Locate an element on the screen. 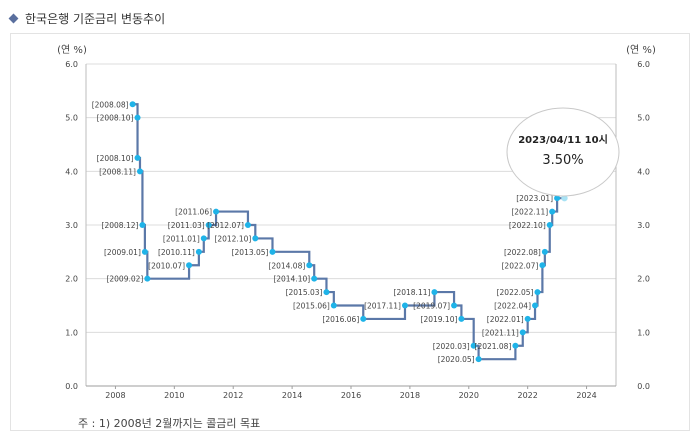 The width and height of the screenshot is (700, 436). data-label: [2019.10] is located at coordinates (439, 319).